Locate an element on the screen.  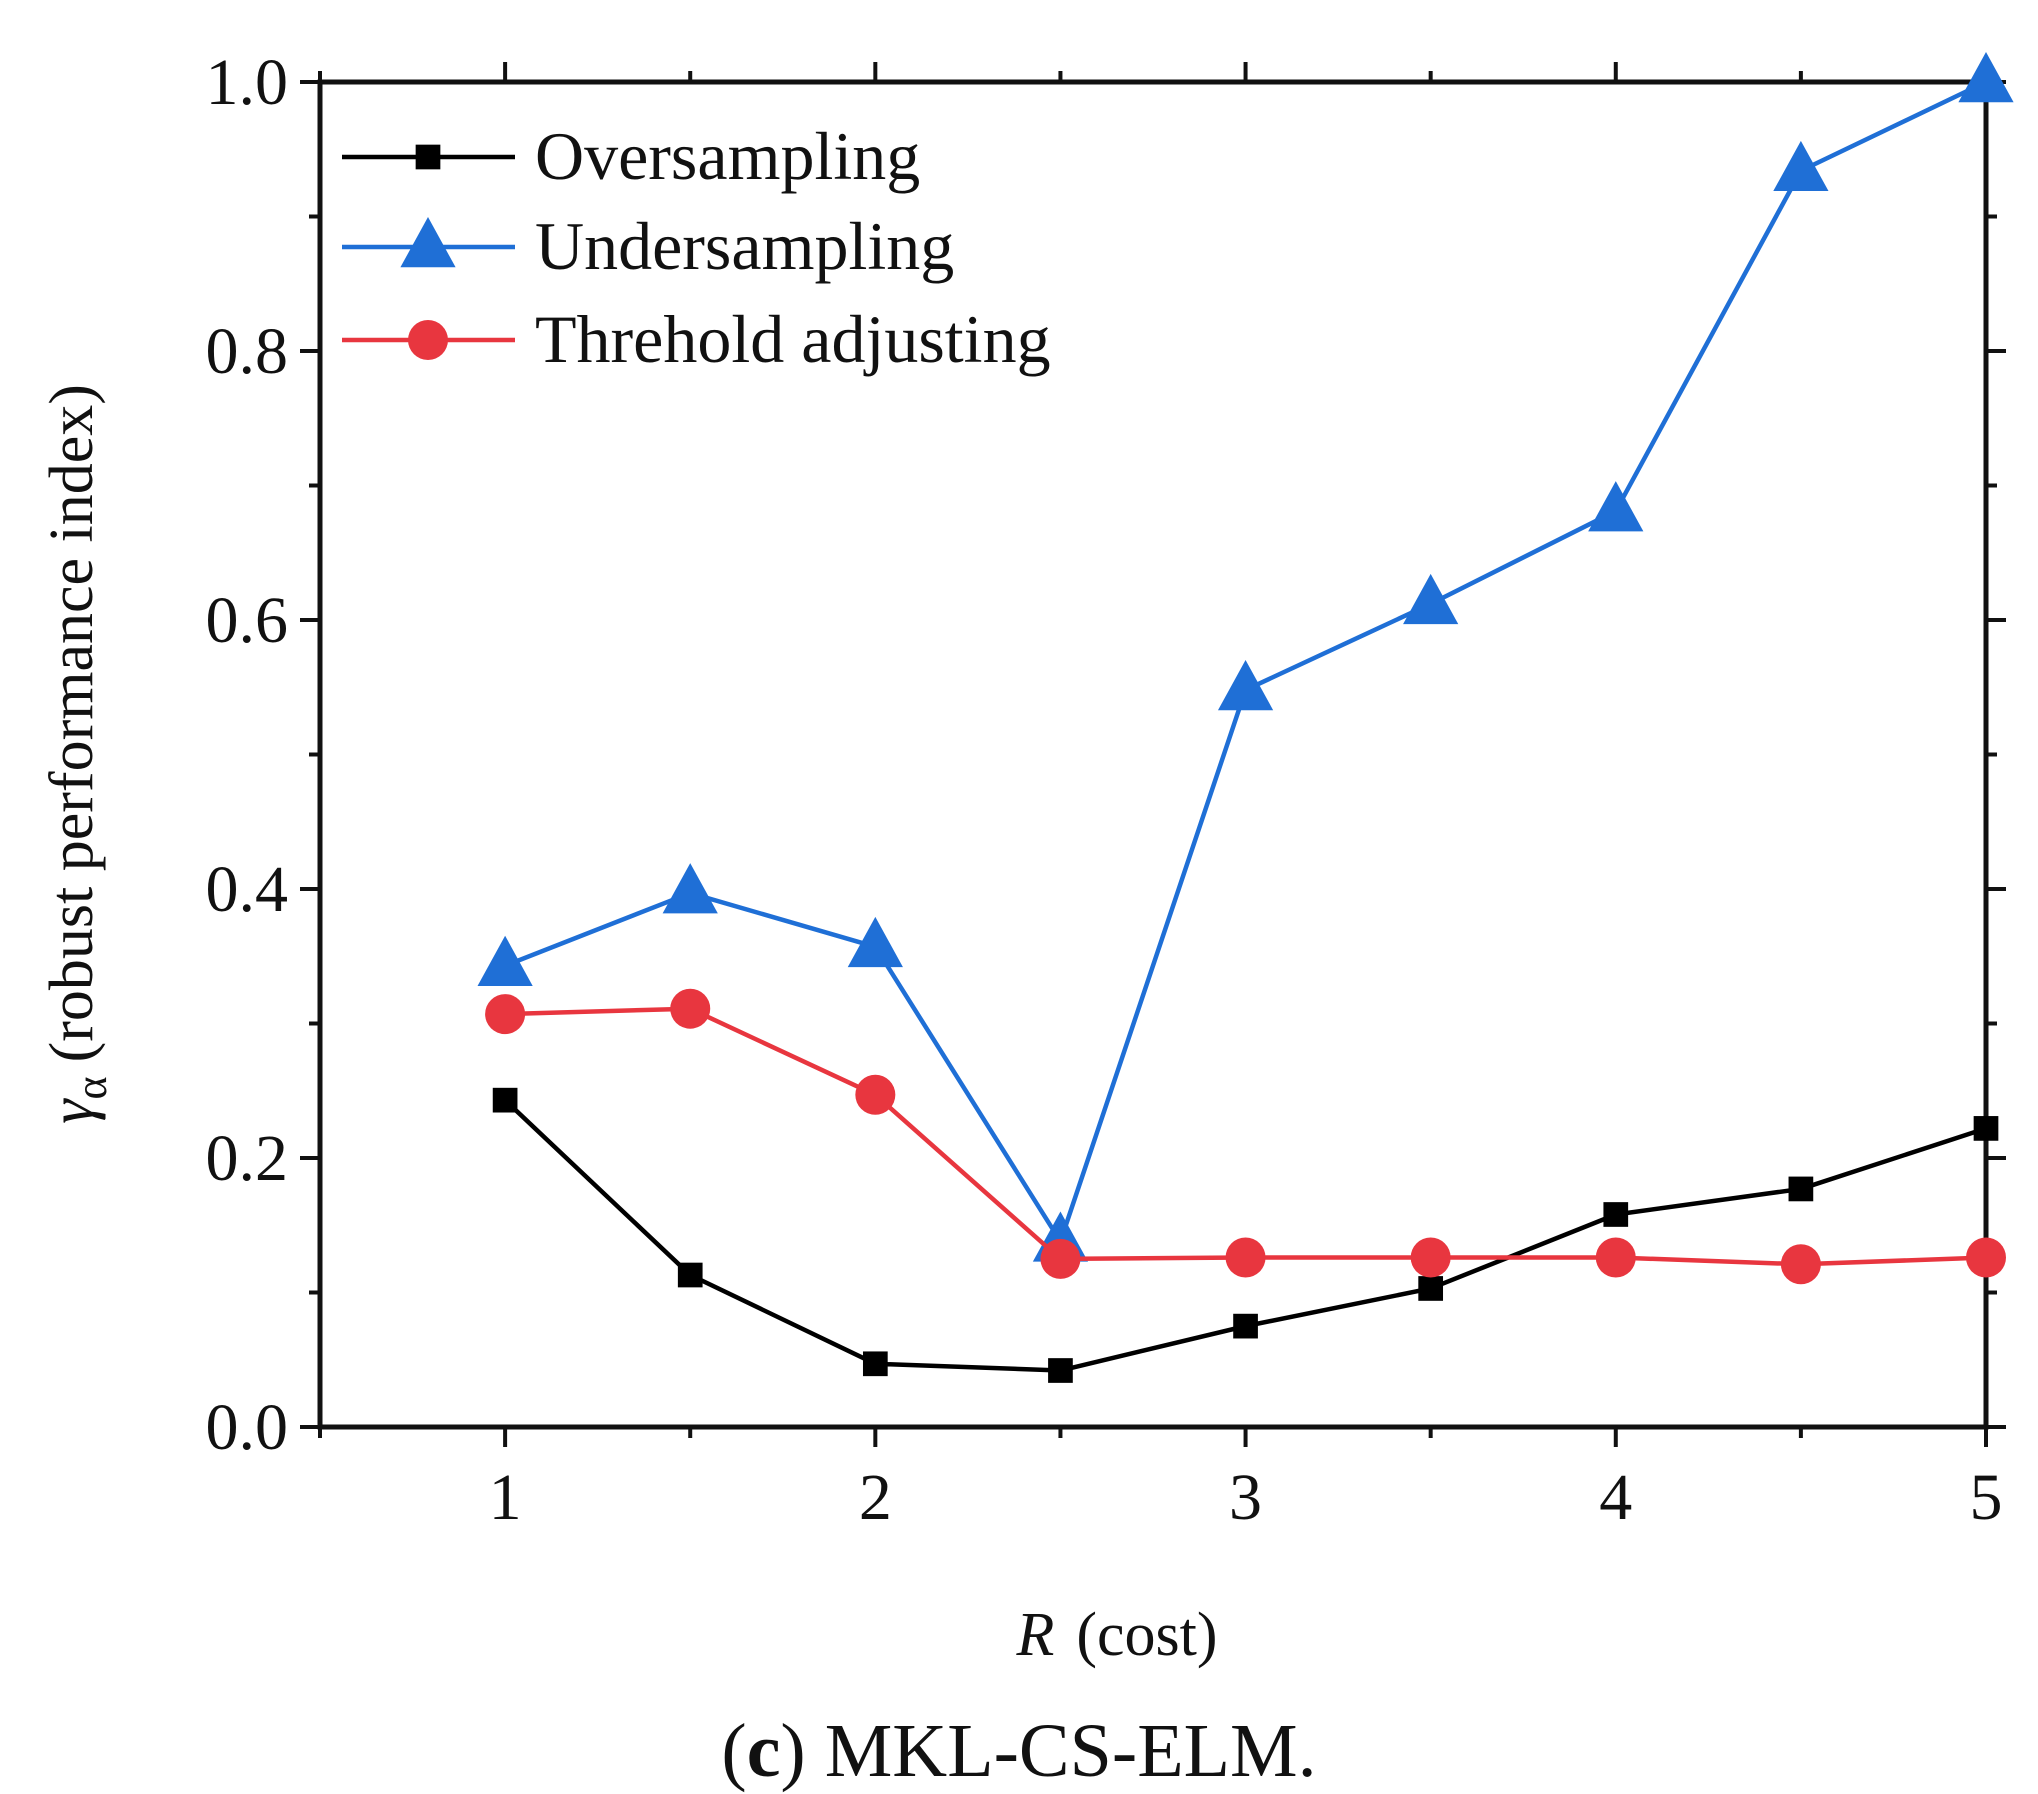
legend-item-threhold-adjusting: Threhold adjusting is located at coordinates (696, 339).